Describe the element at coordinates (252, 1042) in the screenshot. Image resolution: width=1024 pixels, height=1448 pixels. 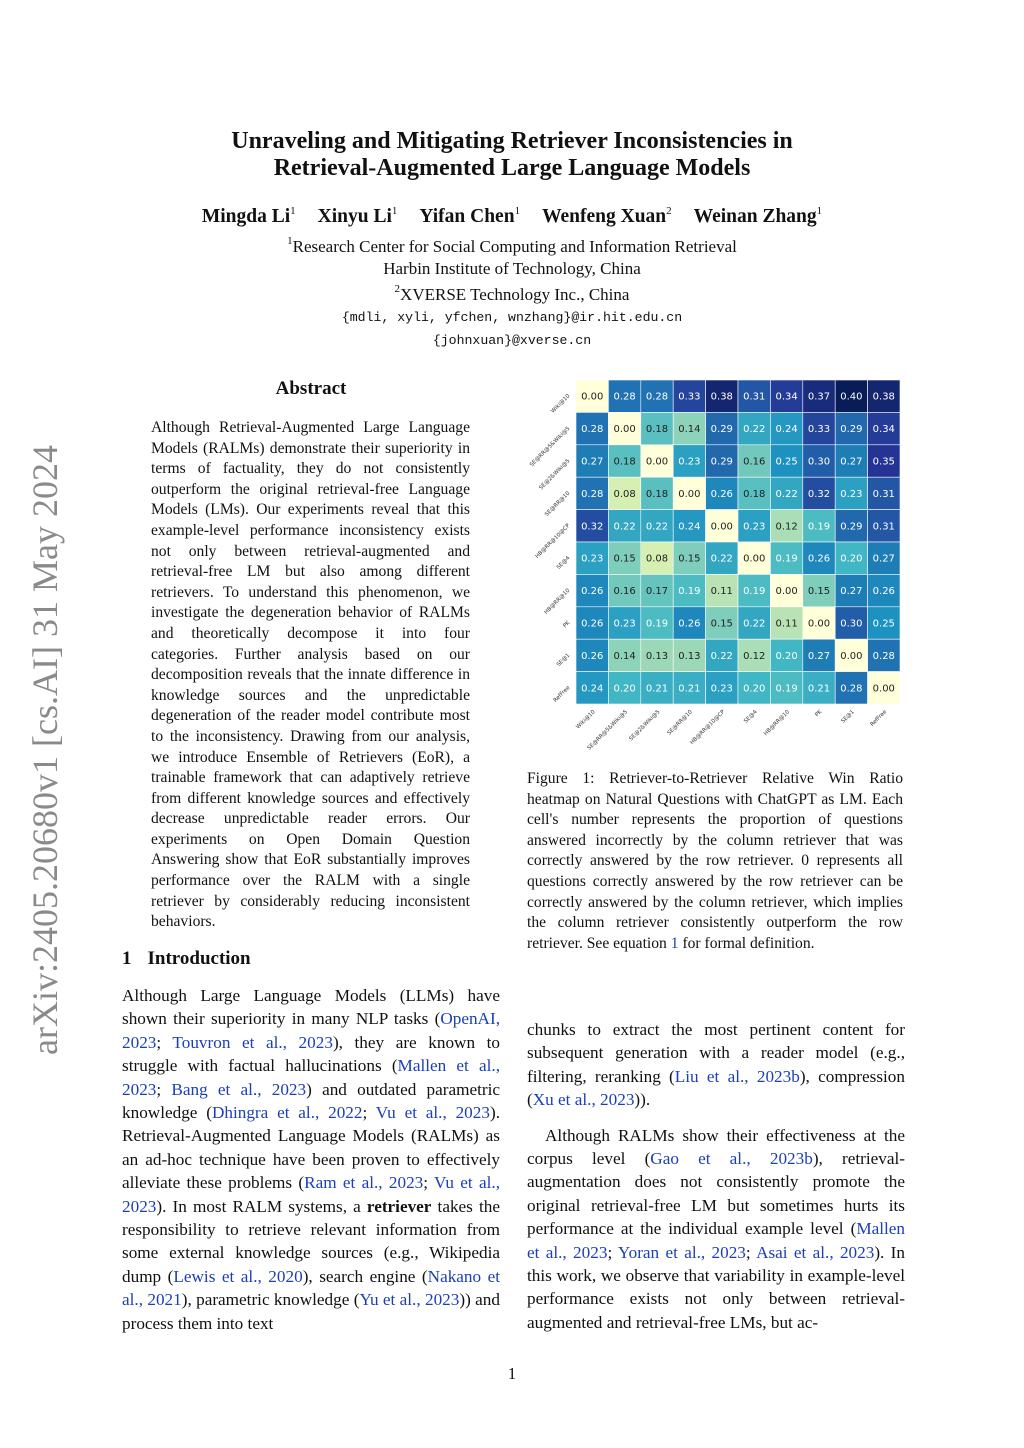
I see `citation-link: Touvron et al., 2023` at that location.